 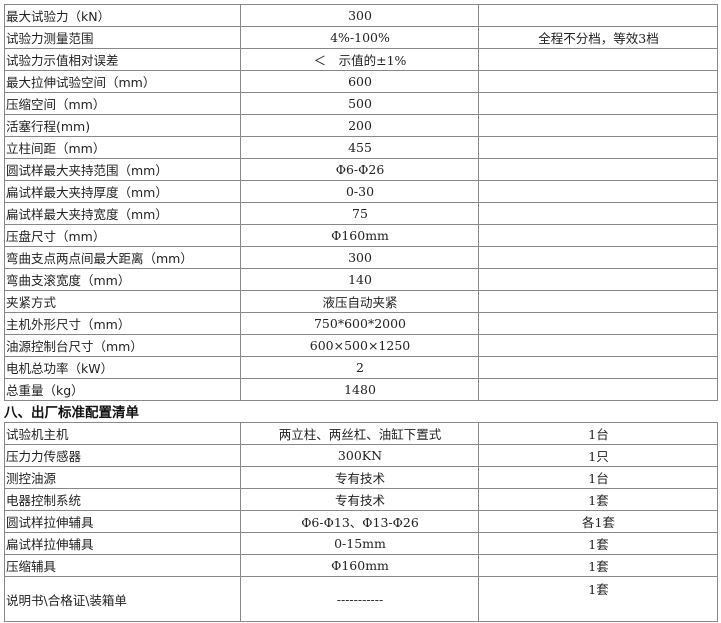 I want to click on spec-name: 最大试验力（kN）, so click(x=122, y=15).